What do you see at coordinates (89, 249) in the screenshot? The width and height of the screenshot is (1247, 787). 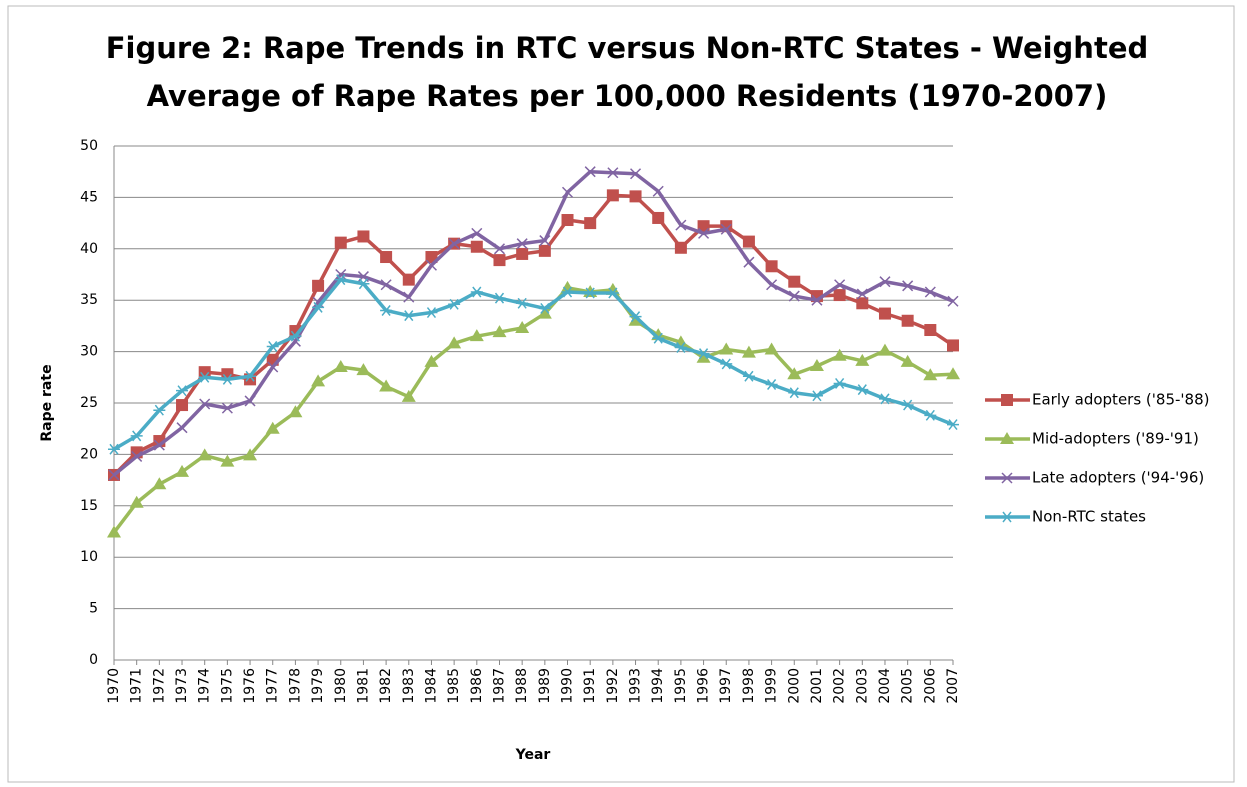 I see `y-tick-label: 40` at bounding box center [89, 249].